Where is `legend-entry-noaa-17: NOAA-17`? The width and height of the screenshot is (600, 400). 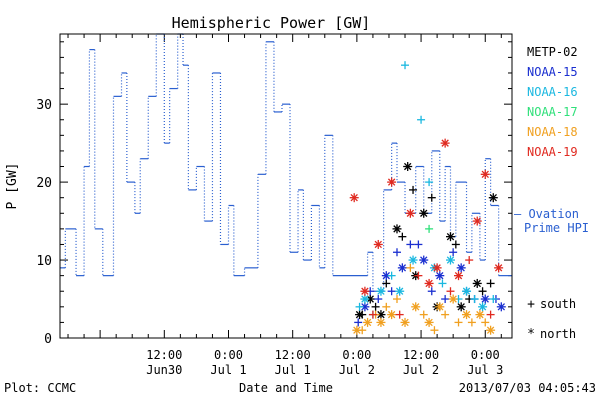 legend-entry-noaa-17: NOAA-17 is located at coordinates (552, 112).